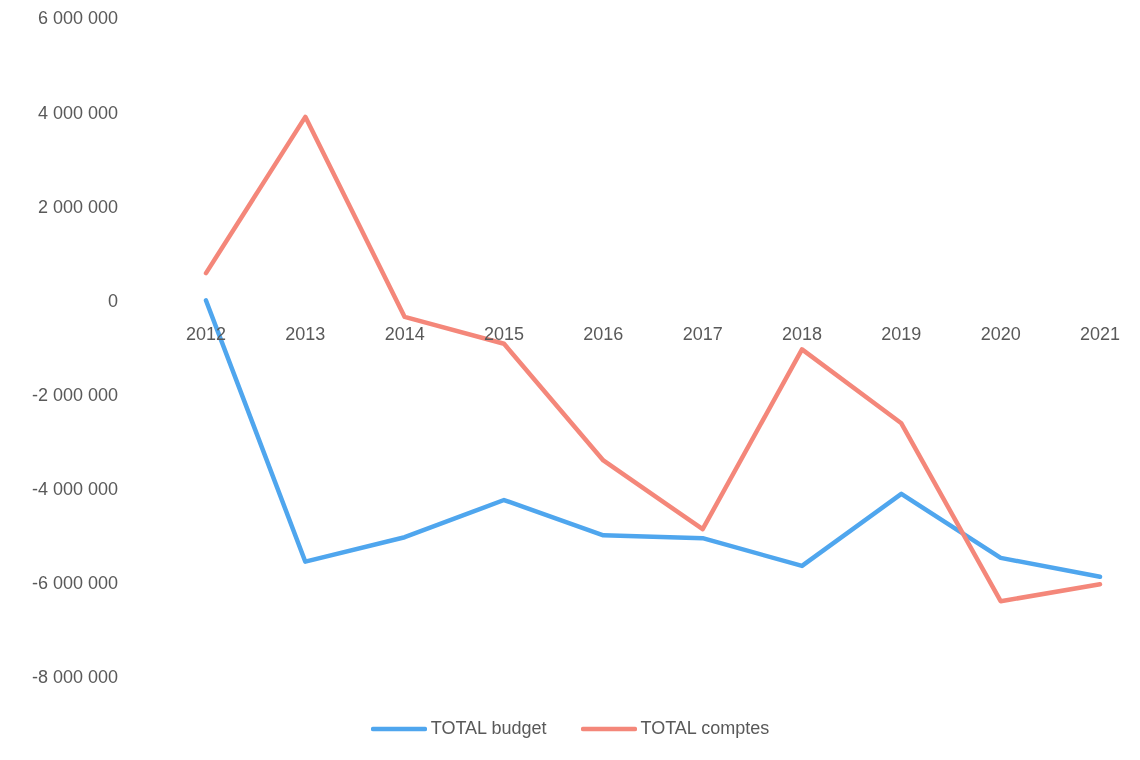  Describe the element at coordinates (74, 677) in the screenshot. I see `y-tick-label: -8 000 000` at that location.